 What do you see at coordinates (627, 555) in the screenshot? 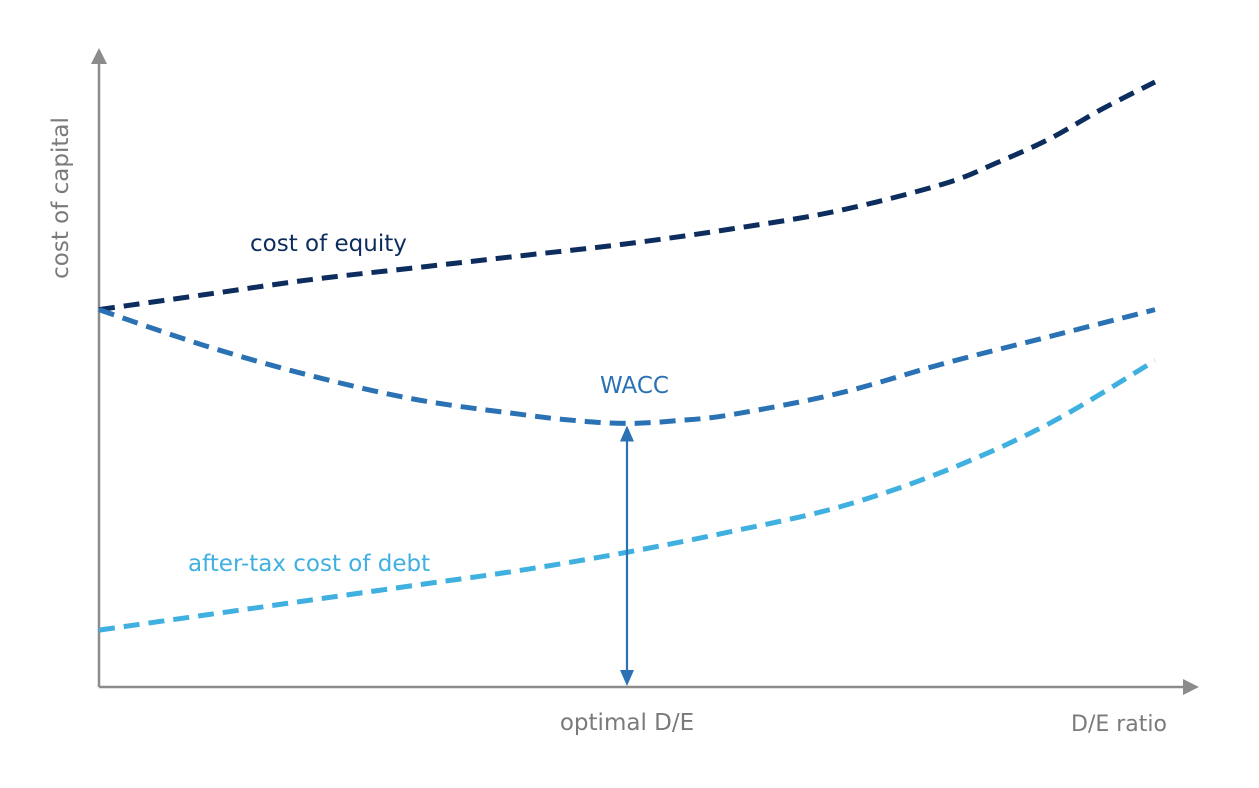
I see `optimal-de-arrow` at bounding box center [627, 555].